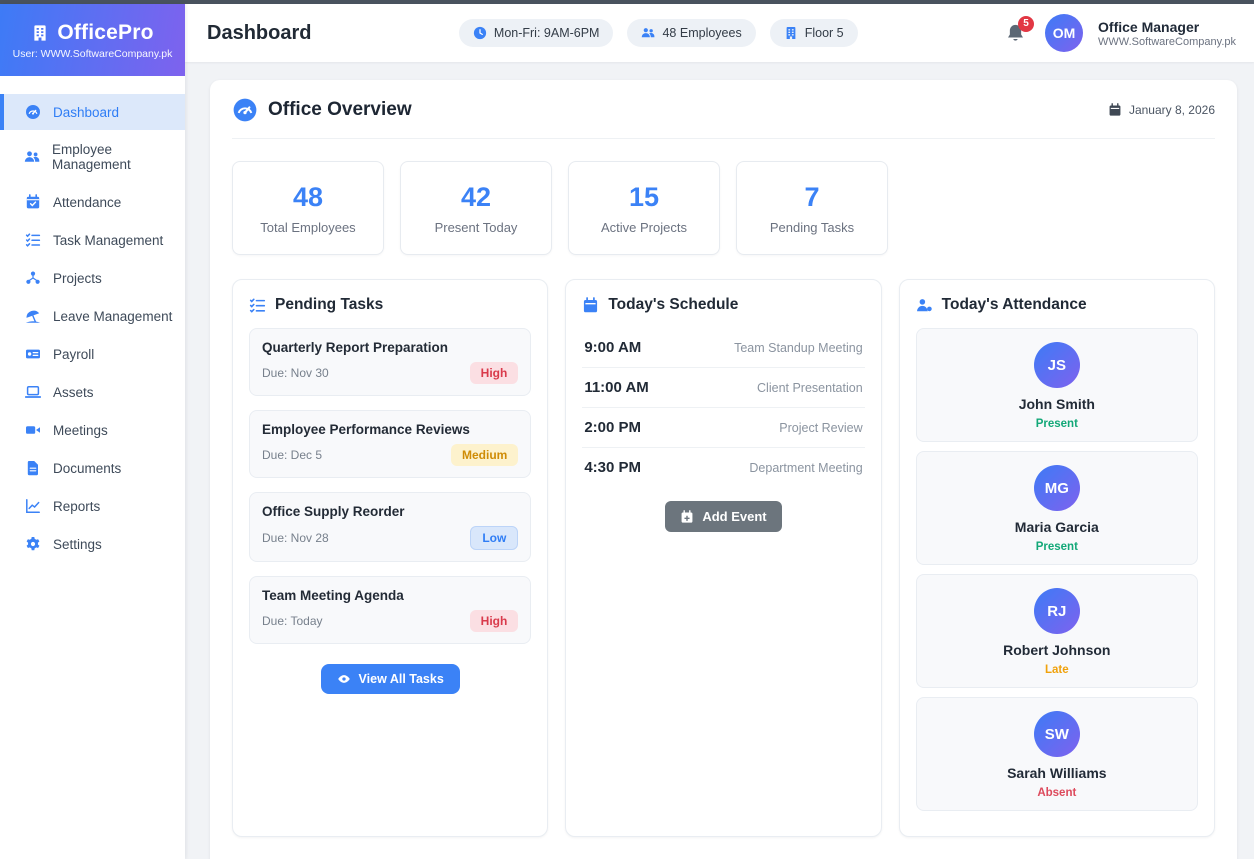 The width and height of the screenshot is (1254, 859). What do you see at coordinates (259, 32) in the screenshot?
I see `page-title: Dashboard` at bounding box center [259, 32].